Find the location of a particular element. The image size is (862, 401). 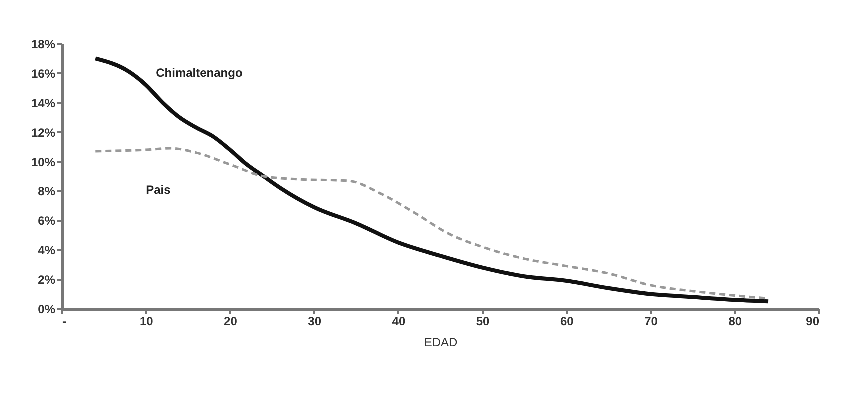

x-tick-label: - is located at coordinates (64, 321).